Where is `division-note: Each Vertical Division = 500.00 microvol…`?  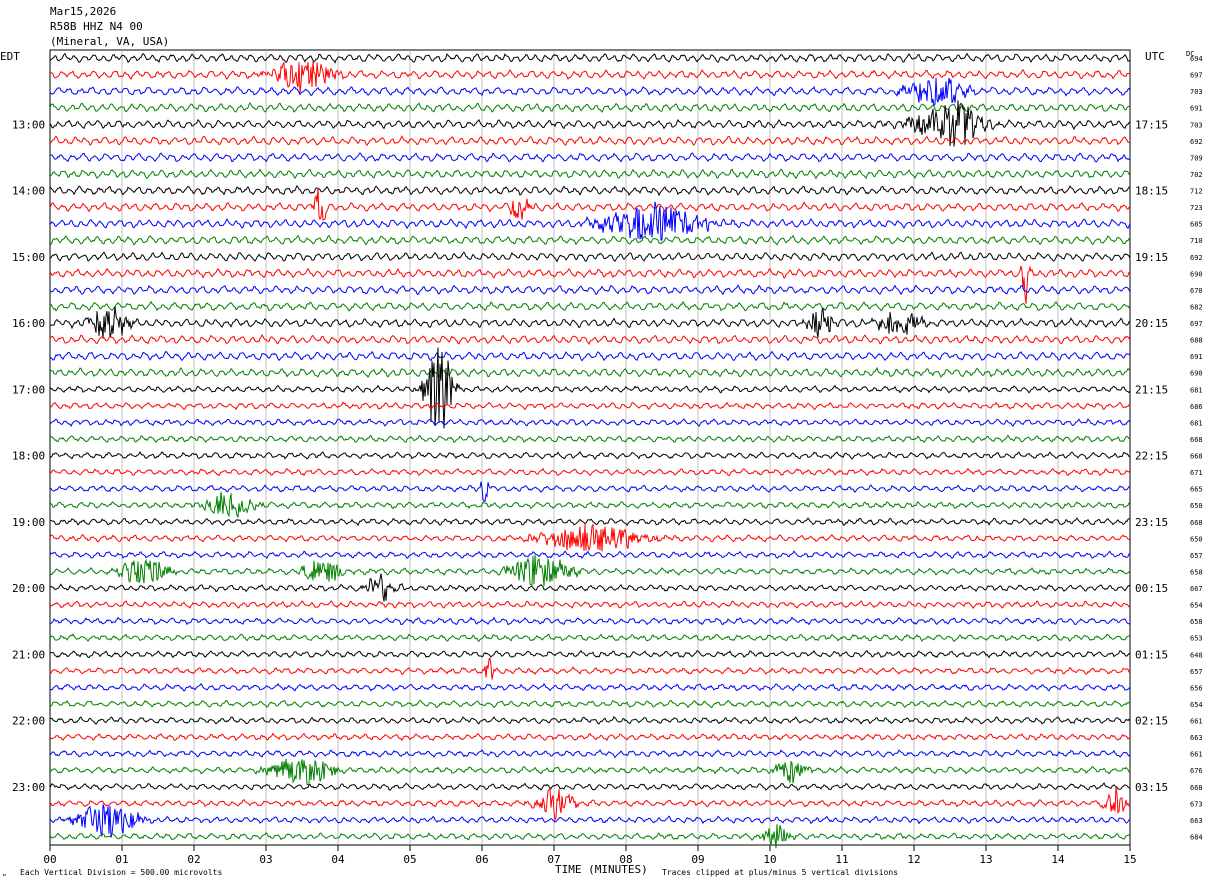
division-note: Each Vertical Division = 500.00 microvol… is located at coordinates (121, 872).